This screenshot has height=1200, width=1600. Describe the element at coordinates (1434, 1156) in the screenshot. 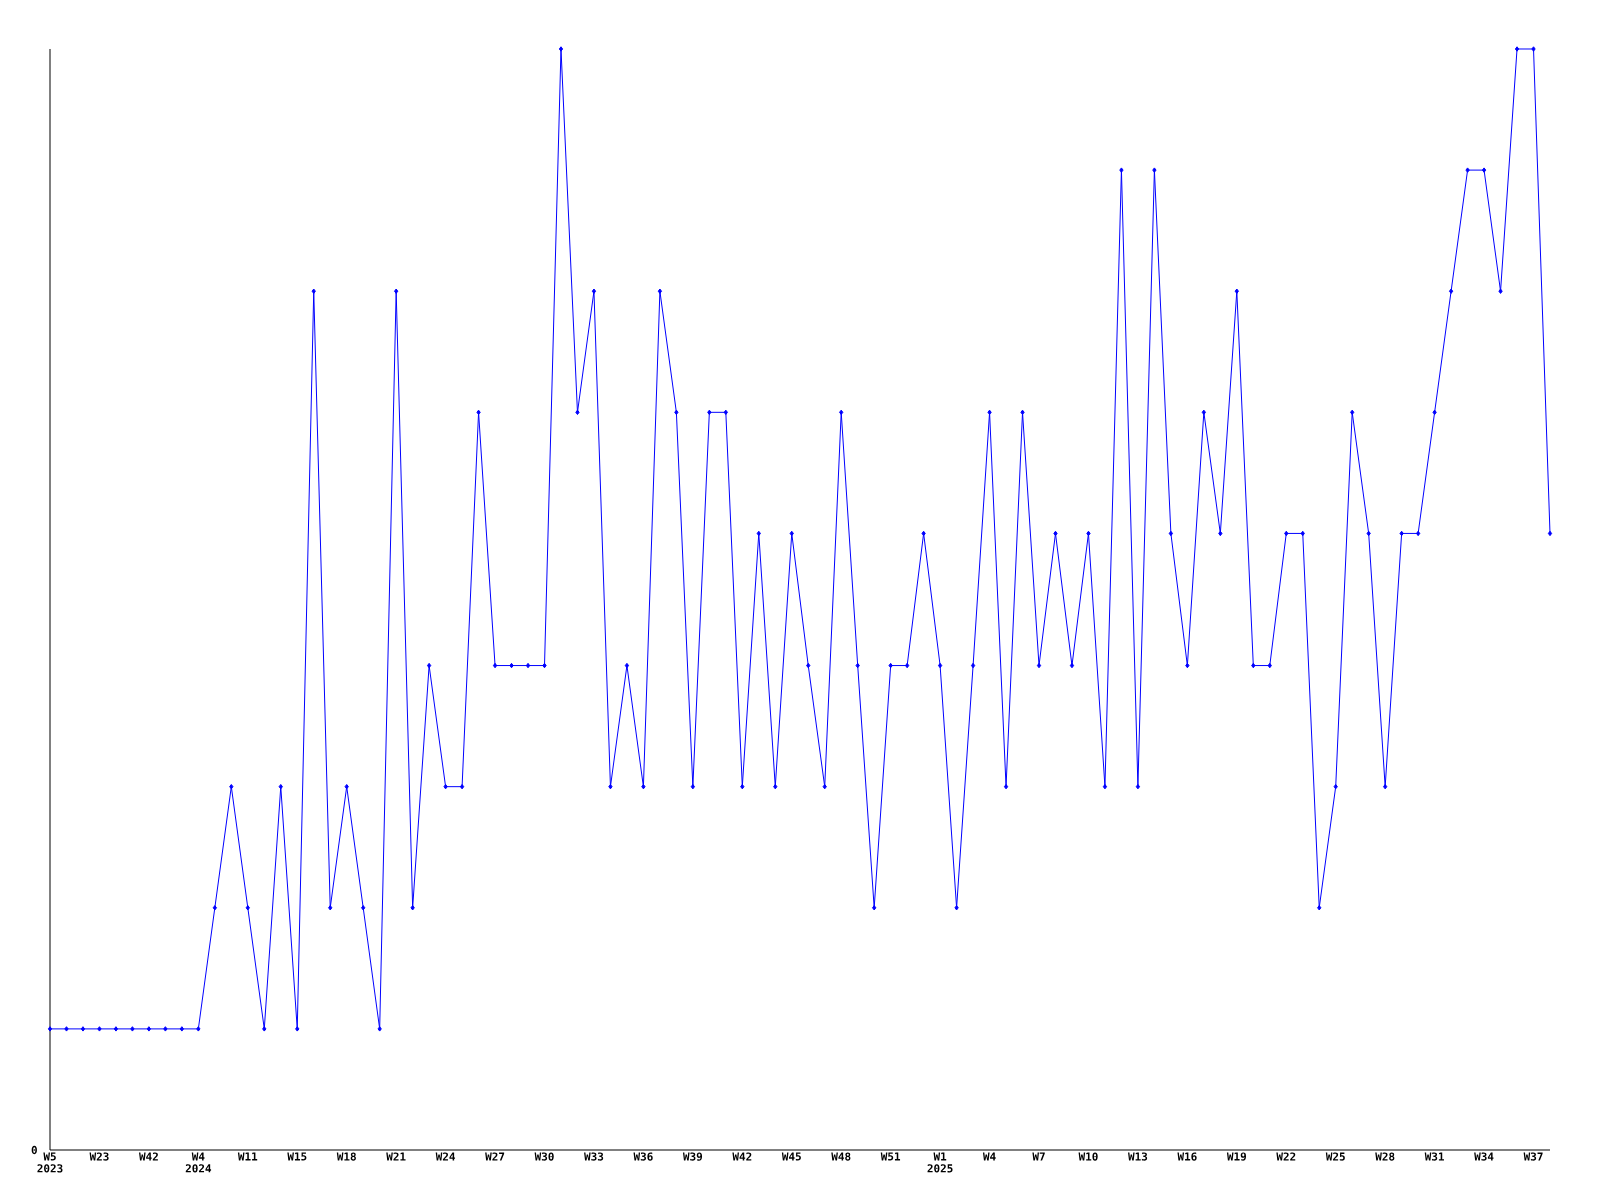

I see `x-tick-label: W31` at that location.